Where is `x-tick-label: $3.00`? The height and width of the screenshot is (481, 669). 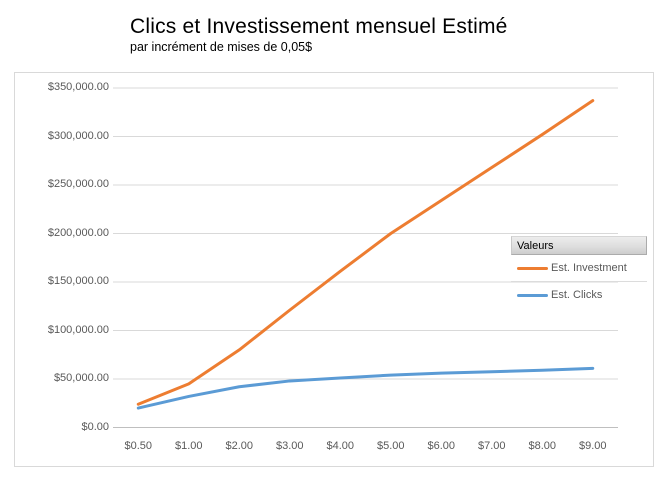 x-tick-label: $3.00 is located at coordinates (289, 446).